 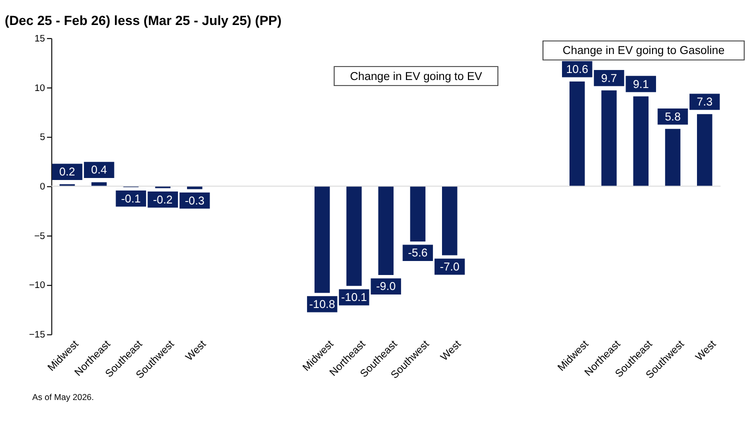 What do you see at coordinates (63, 397) in the screenshot?
I see `text: As of May 2026.` at bounding box center [63, 397].